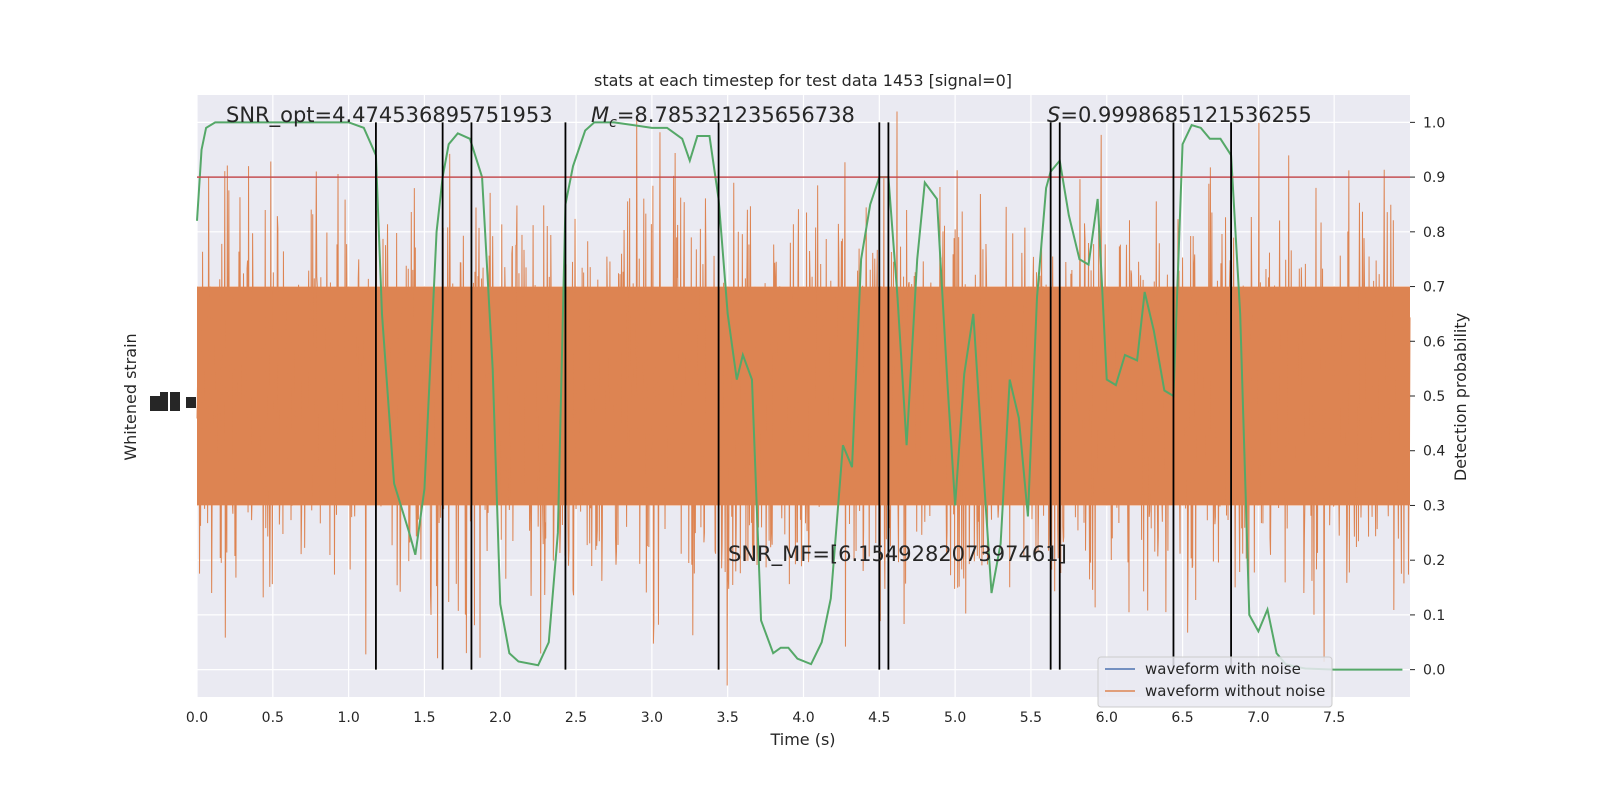 The height and width of the screenshot is (800, 1600). What do you see at coordinates (879, 718) in the screenshot?
I see `x-tick-label: 4.5` at bounding box center [879, 718].